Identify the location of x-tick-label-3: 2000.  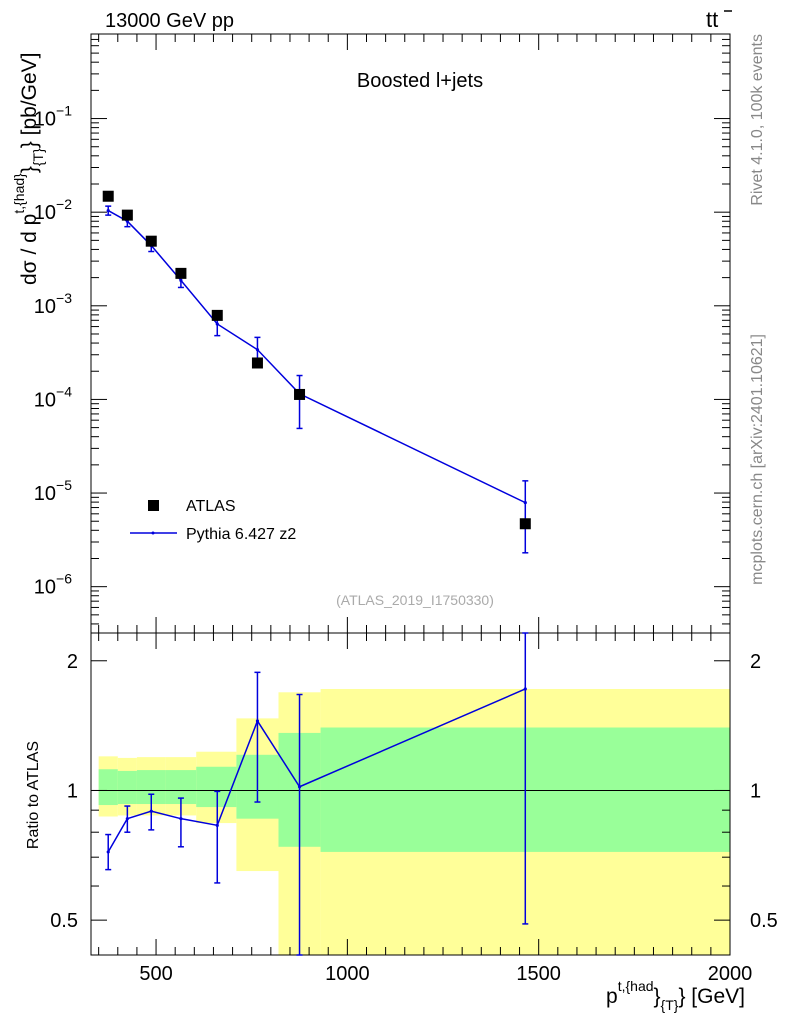
(730, 974).